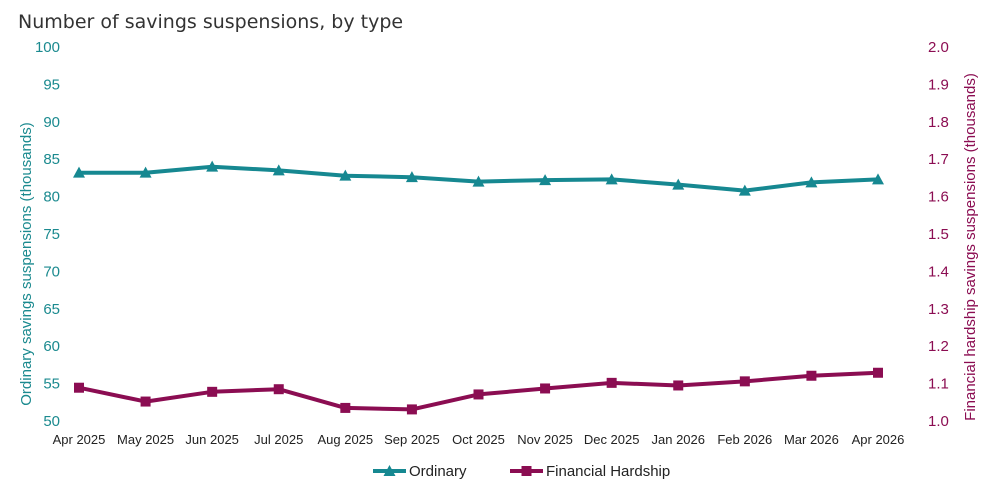 This screenshot has width=1000, height=500. Describe the element at coordinates (938, 271) in the screenshot. I see `y-right-tick-label: 1.4` at that location.